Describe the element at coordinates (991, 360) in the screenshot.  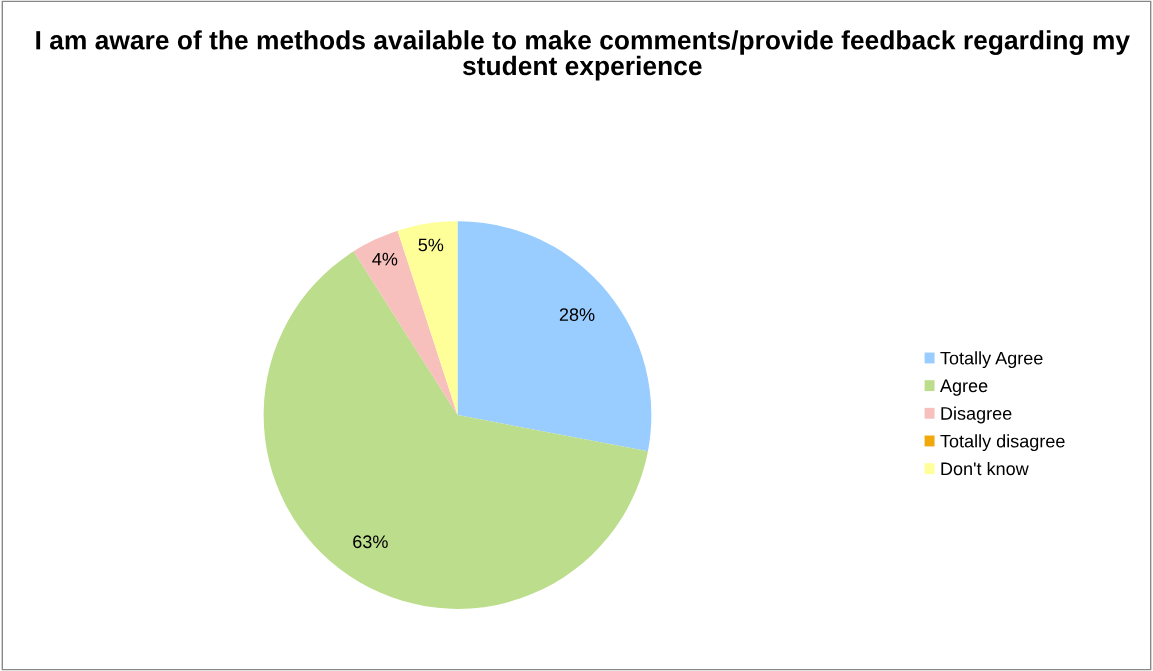
I see `legend-label: Totally Agree` at that location.